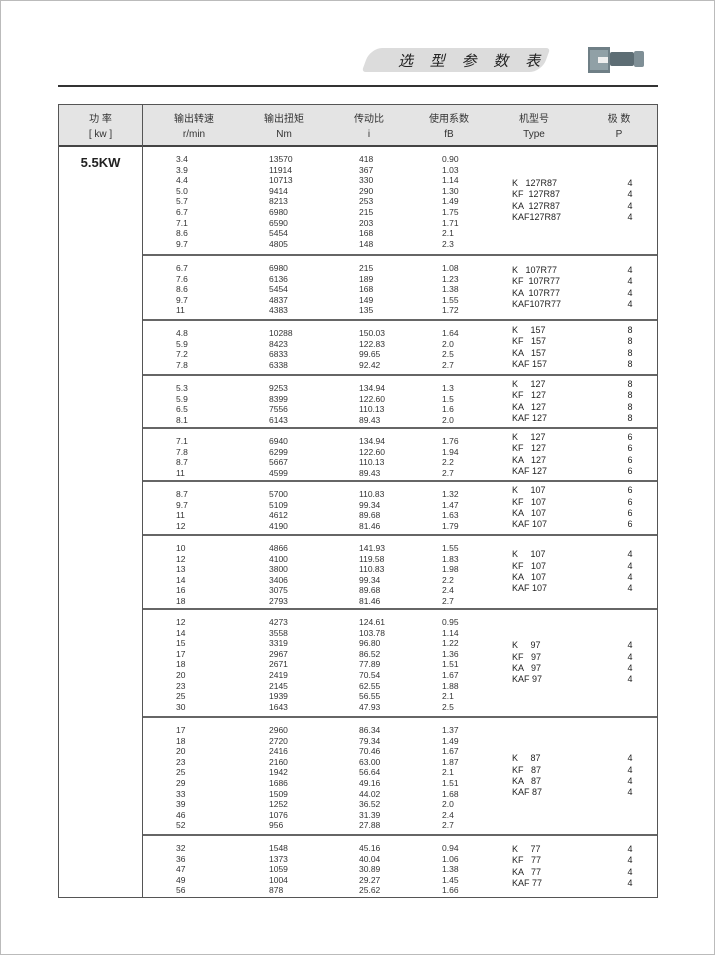 This screenshot has width=715, height=955. Describe the element at coordinates (278, 761) in the screenshot. I see `torque-cell: 2160` at that location.